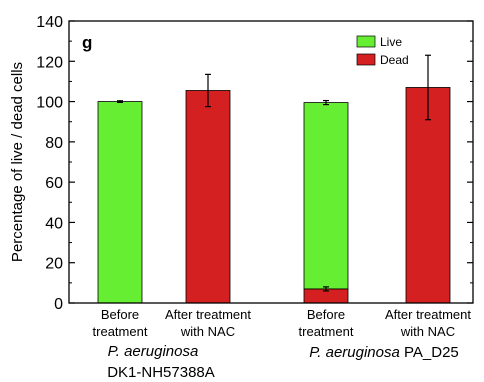 The height and width of the screenshot is (382, 484). I want to click on panel-label: g, so click(87, 42).